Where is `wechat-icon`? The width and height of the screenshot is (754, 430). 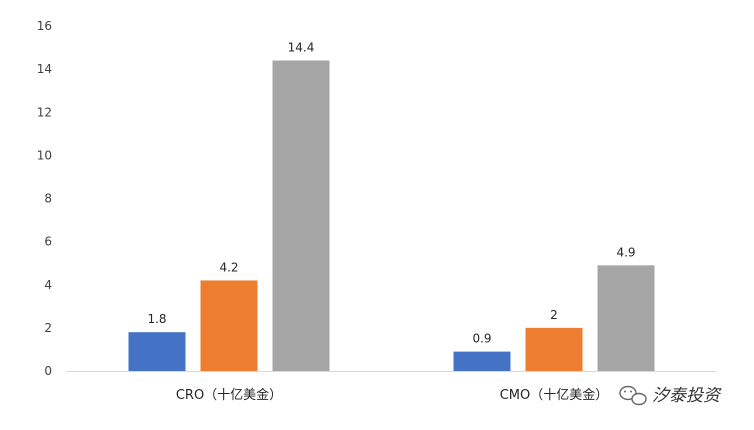 wechat-icon is located at coordinates (633, 395).